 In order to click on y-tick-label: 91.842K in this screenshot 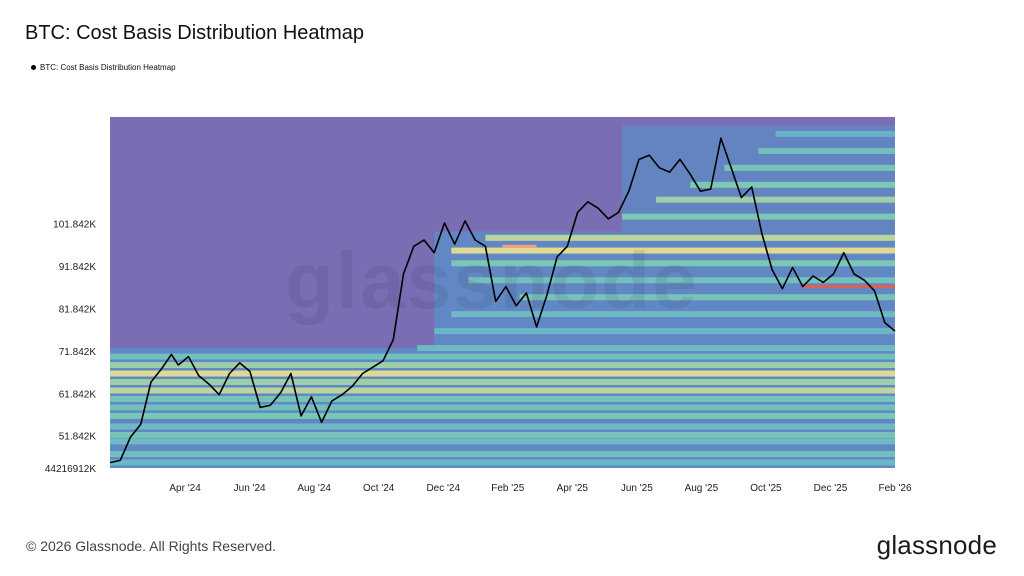, I will do `click(78, 267)`.